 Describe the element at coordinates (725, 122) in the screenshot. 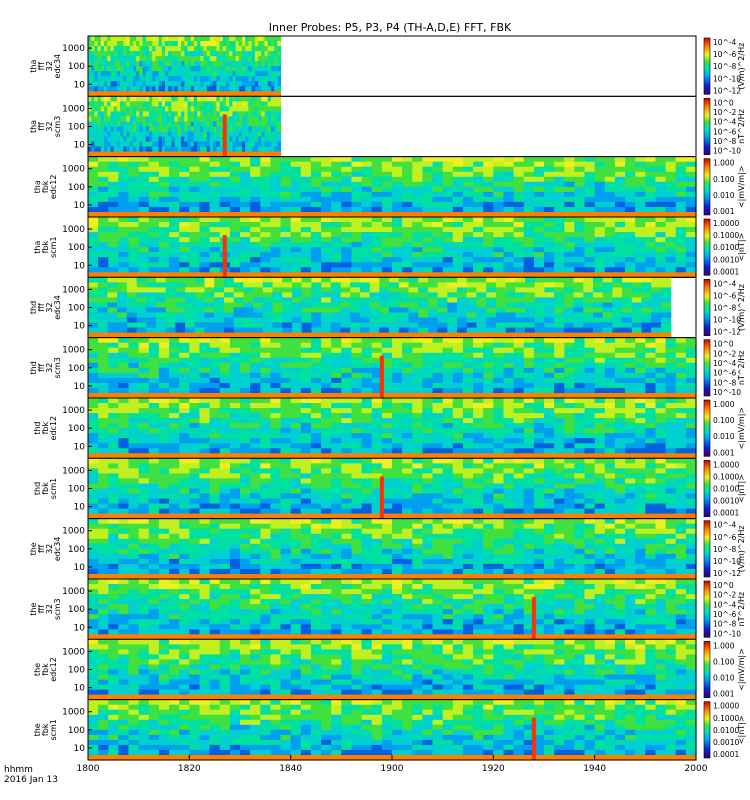

I see `colorbar-tick-label: 10^-4` at that location.